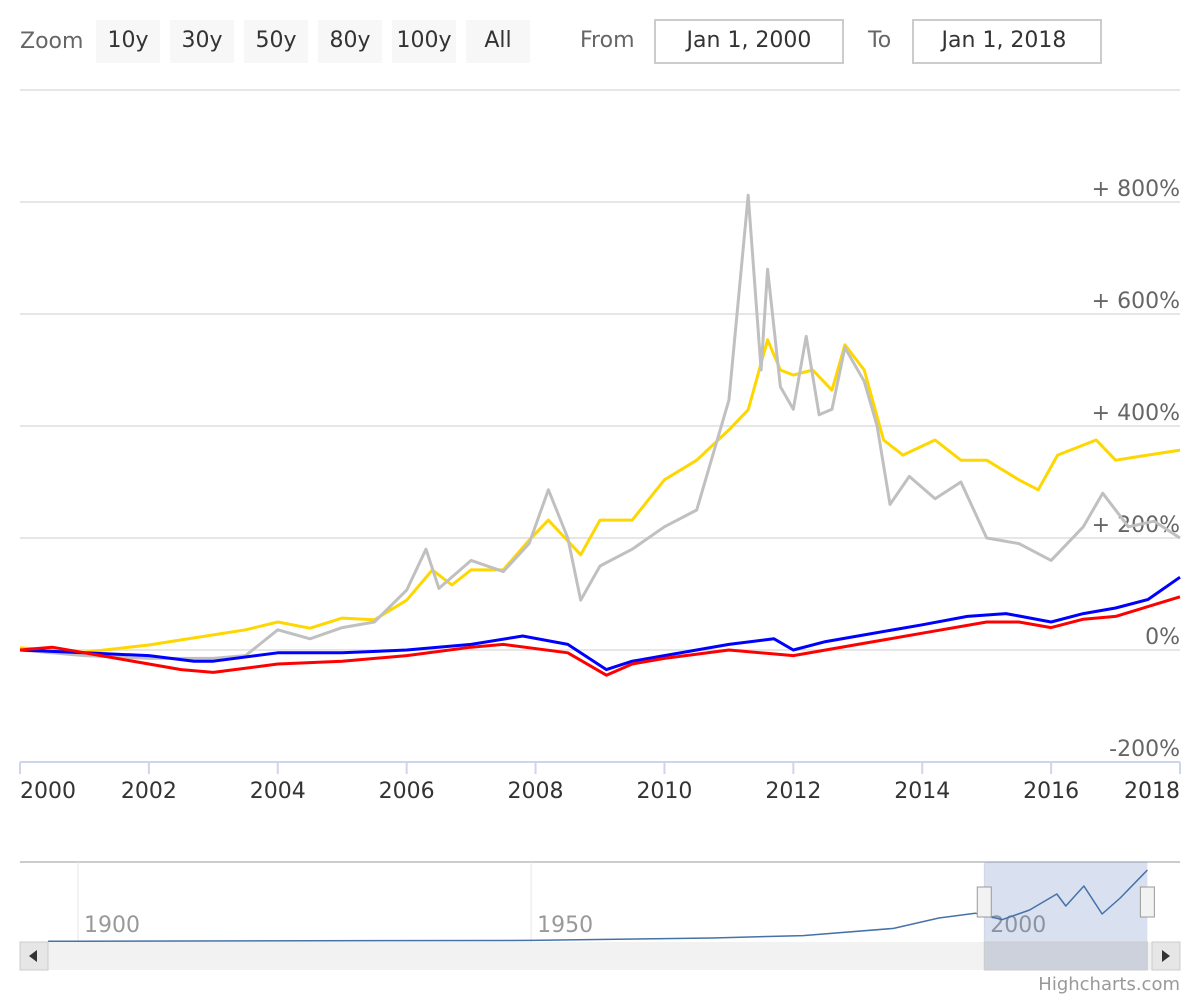  I want to click on navigator-tick-label: 2000, so click(1018, 925).